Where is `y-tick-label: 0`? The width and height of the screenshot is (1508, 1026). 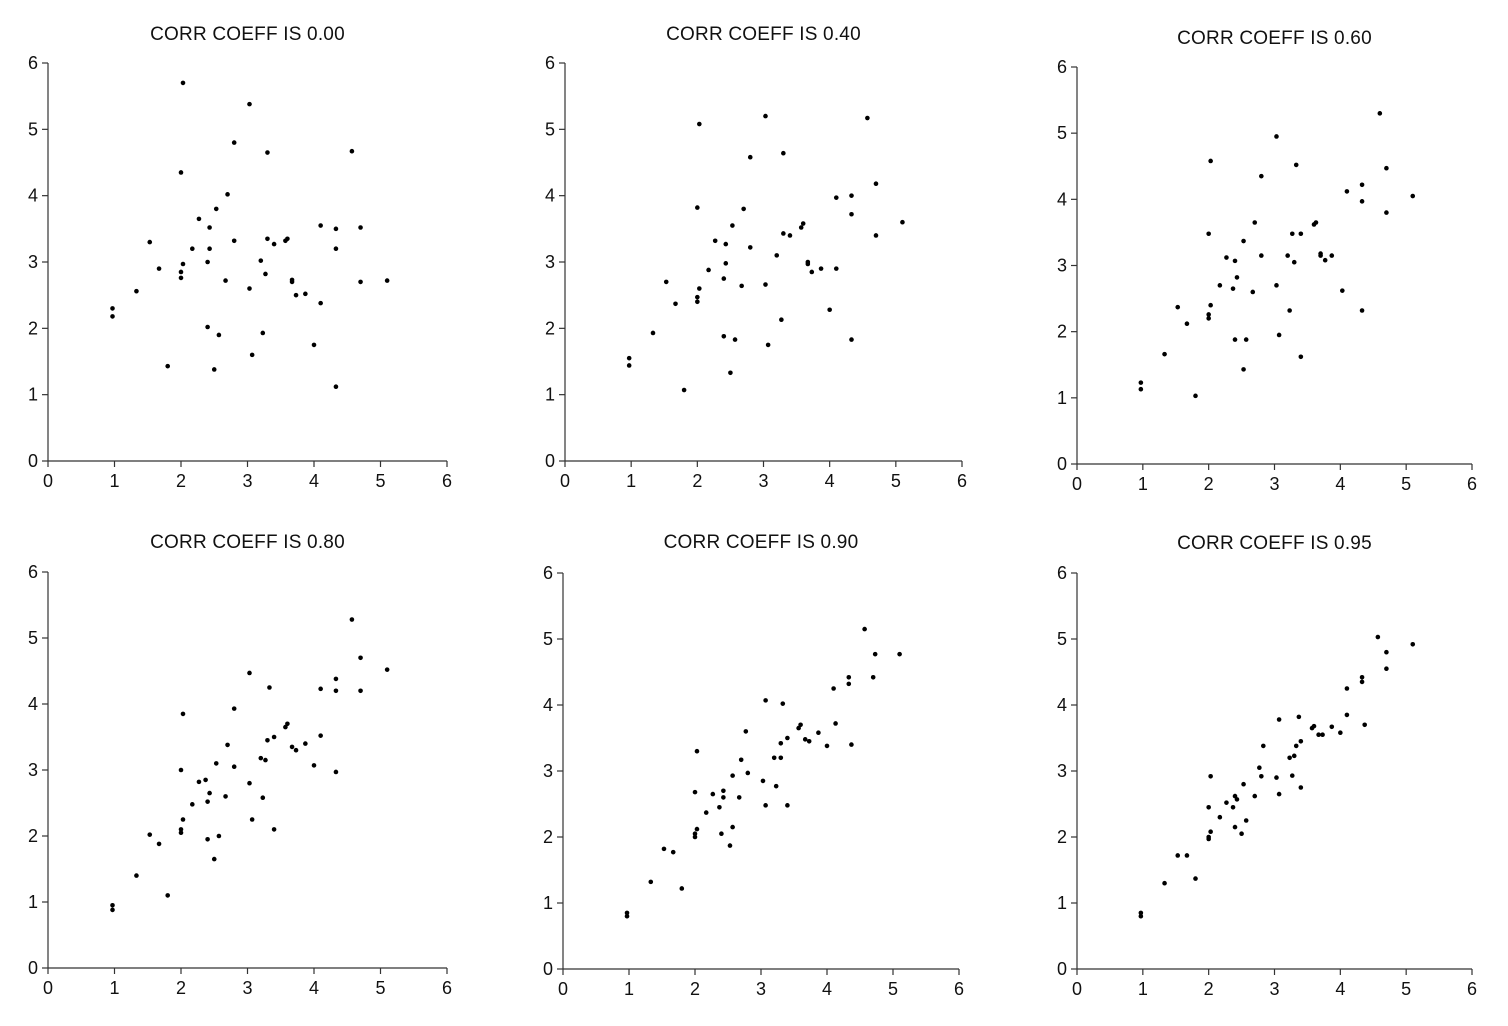
y-tick-label: 0 is located at coordinates (548, 969).